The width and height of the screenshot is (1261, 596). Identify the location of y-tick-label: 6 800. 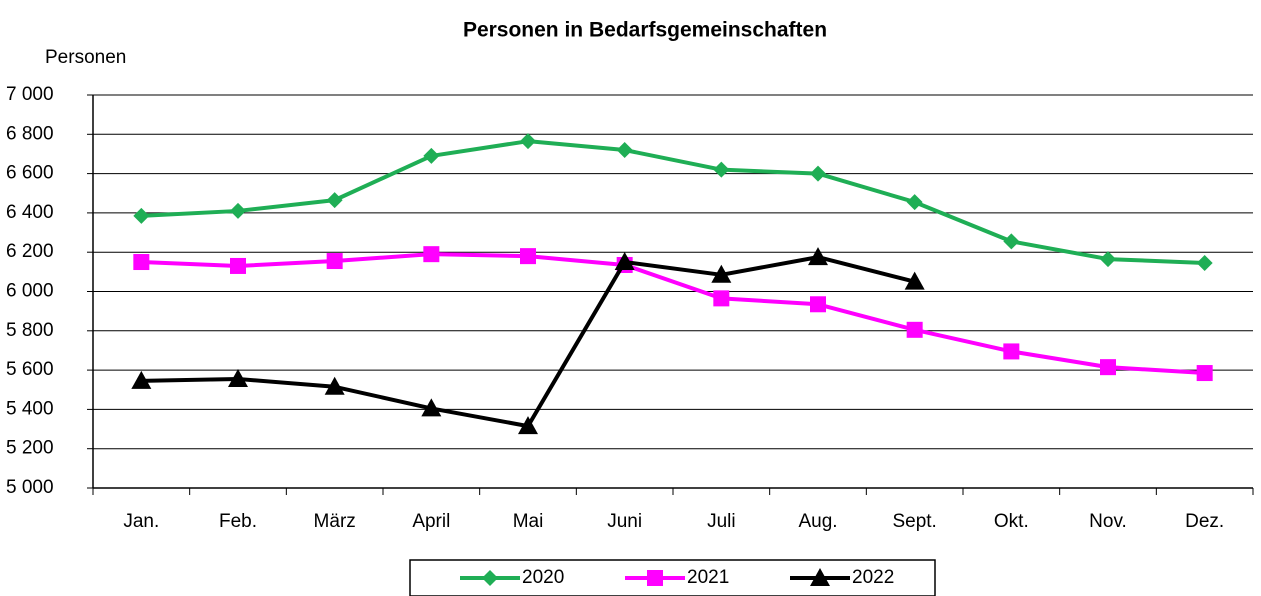
(30, 133).